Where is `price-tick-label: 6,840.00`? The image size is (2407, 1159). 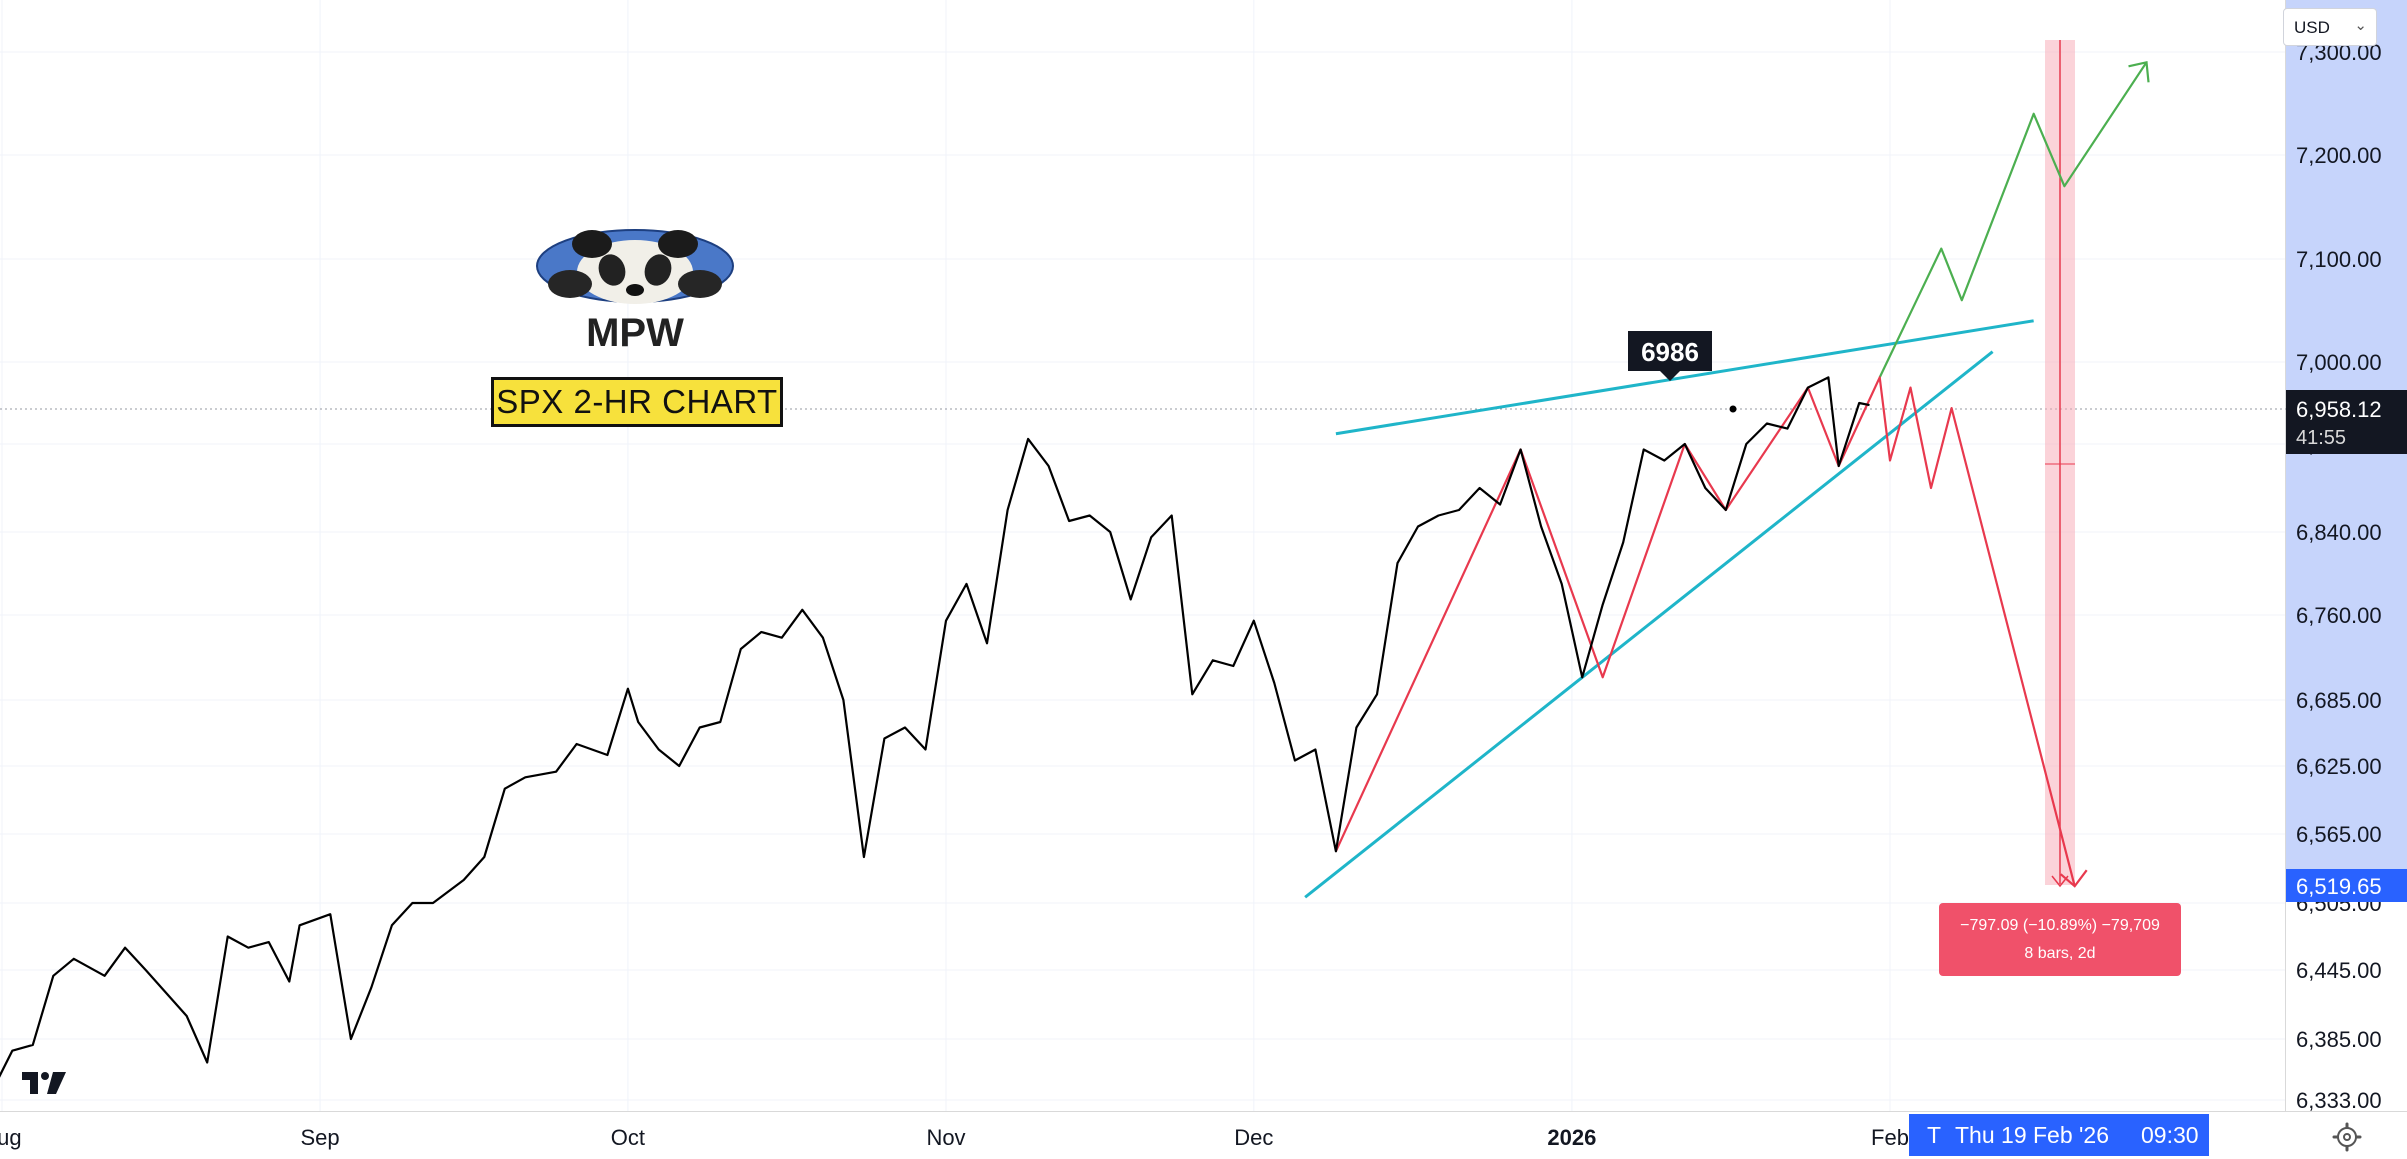 price-tick-label: 6,840.00 is located at coordinates (2339, 532).